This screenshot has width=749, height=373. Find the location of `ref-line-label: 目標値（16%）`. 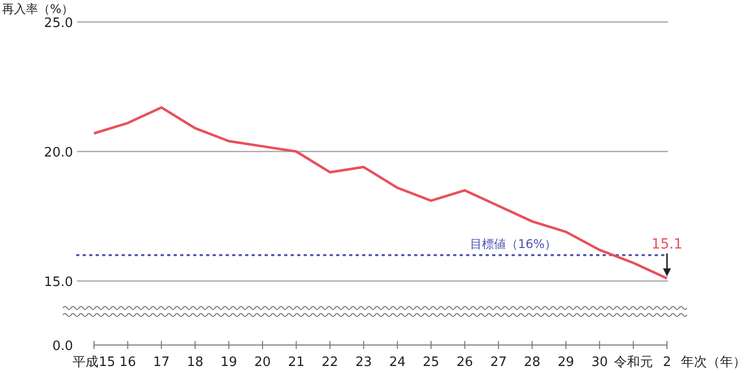

ref-line-label: 目標値（16%） is located at coordinates (513, 244).